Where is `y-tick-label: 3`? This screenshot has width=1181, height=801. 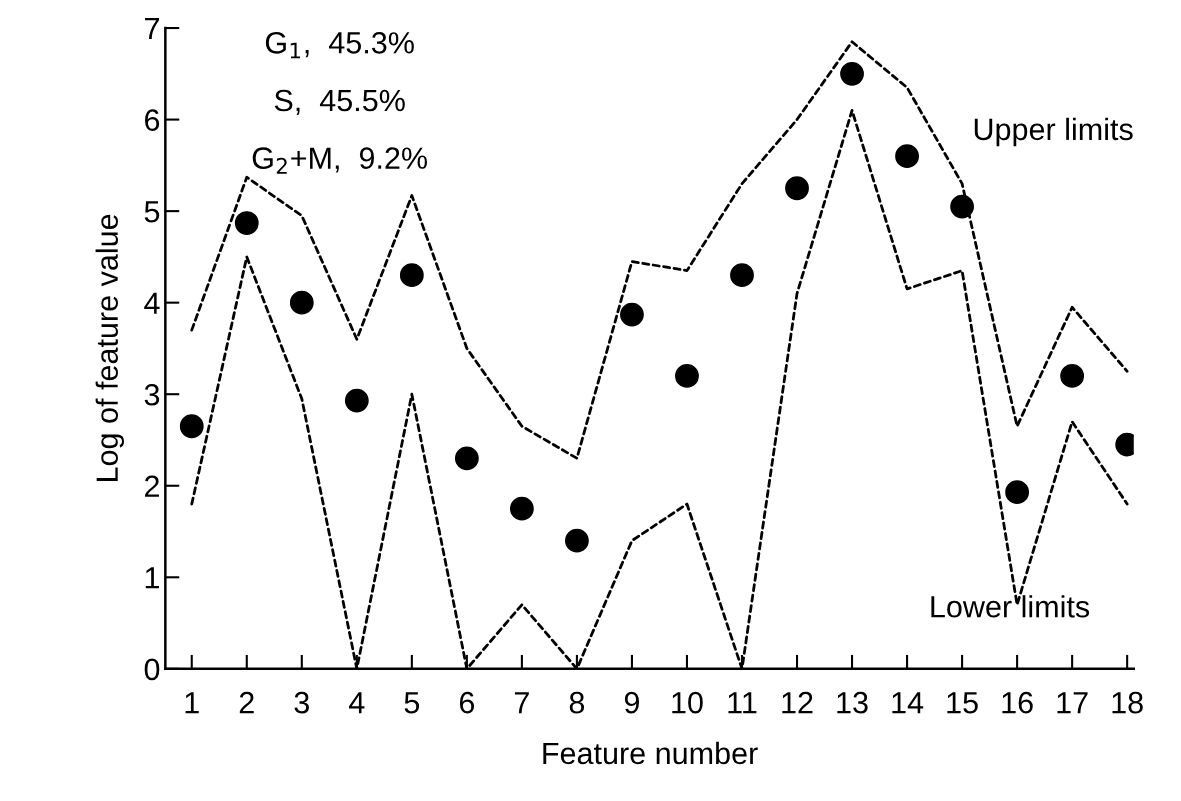
y-tick-label: 3 is located at coordinates (152, 394).